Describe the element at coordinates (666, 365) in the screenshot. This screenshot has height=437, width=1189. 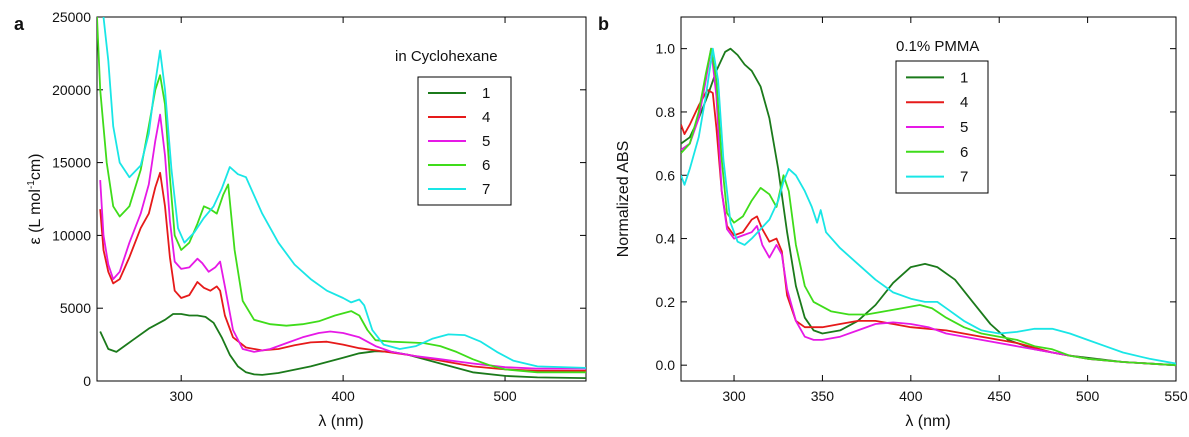
I see `y-tick-label: 0.0` at that location.